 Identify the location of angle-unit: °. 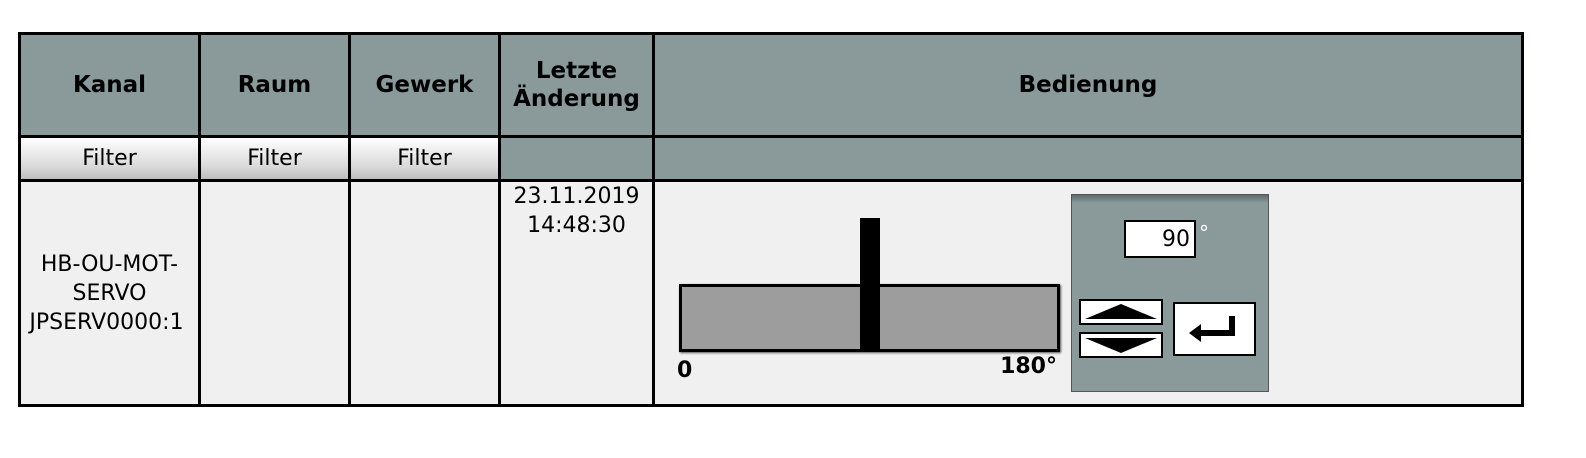
(1204, 233).